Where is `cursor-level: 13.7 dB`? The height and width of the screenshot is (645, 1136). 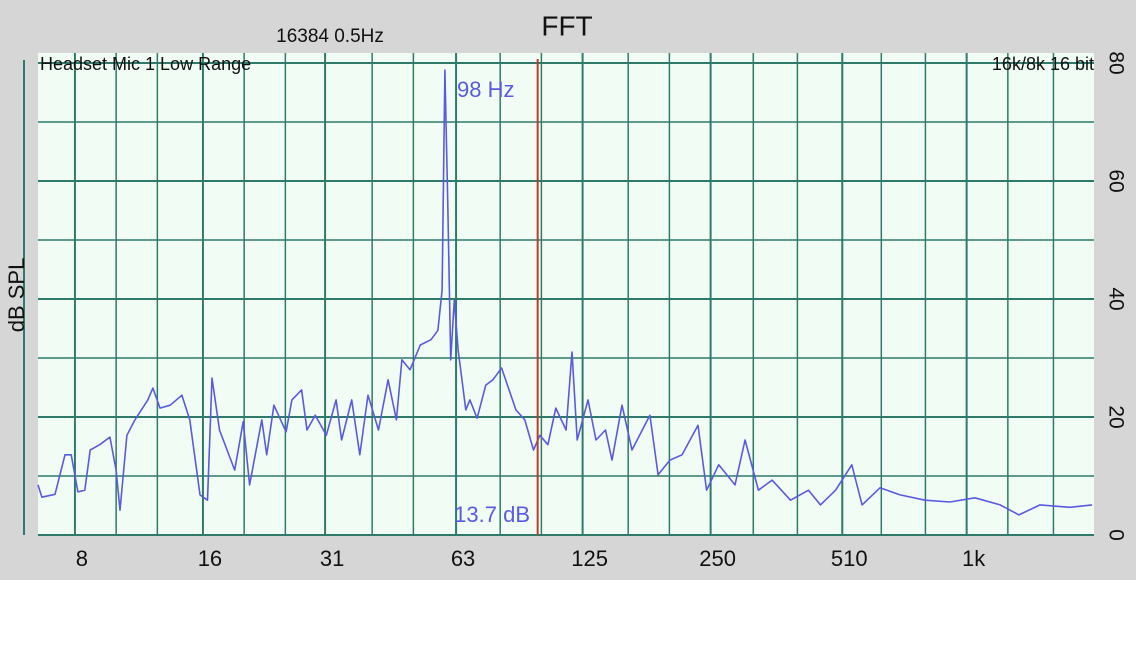 cursor-level: 13.7 dB is located at coordinates (492, 514).